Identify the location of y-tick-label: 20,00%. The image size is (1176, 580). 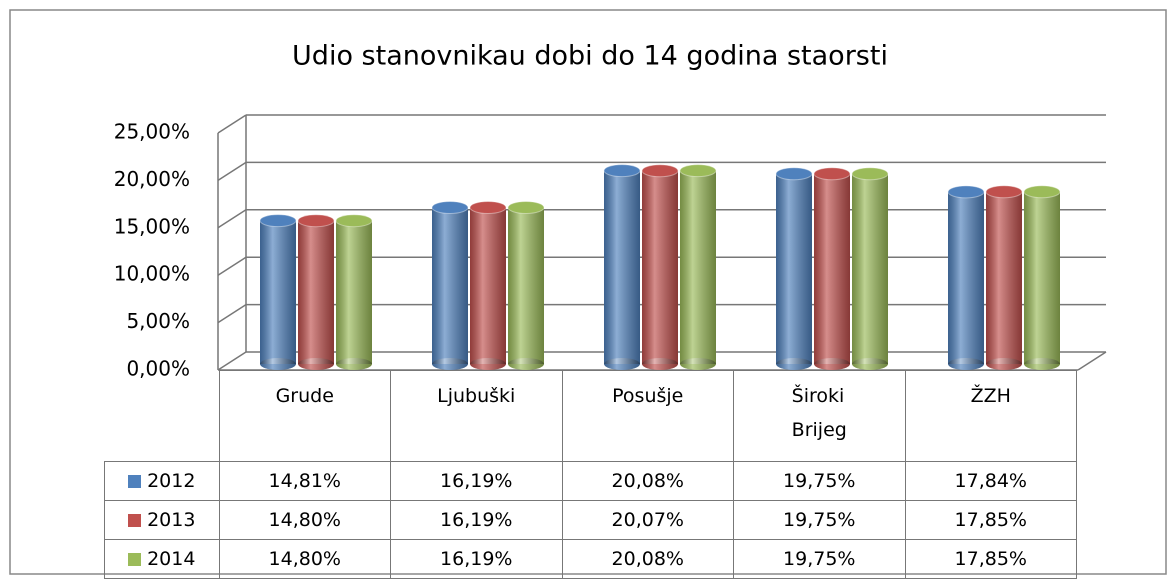
(152, 179).